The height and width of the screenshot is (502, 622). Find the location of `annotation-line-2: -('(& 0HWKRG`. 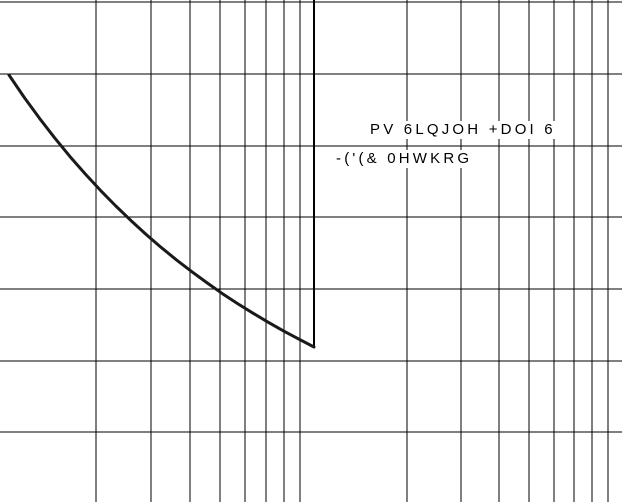

annotation-line-2: -('(& 0HWKRG is located at coordinates (404, 159).